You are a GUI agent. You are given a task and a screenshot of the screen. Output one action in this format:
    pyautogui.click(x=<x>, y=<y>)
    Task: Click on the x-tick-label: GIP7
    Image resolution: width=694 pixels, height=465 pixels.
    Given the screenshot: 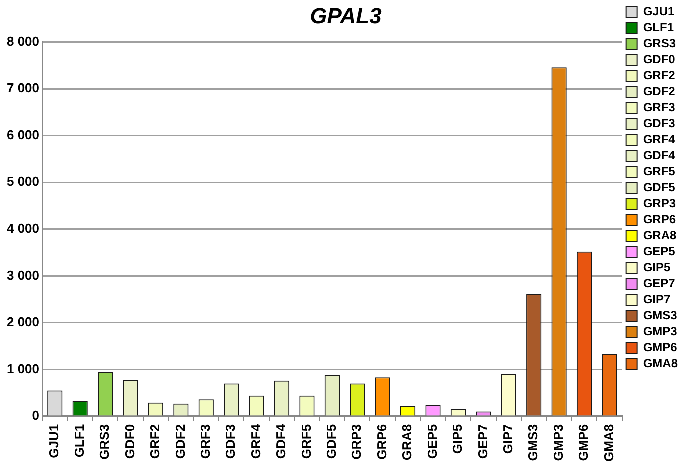 What is the action you would take?
    pyautogui.click(x=508, y=439)
    